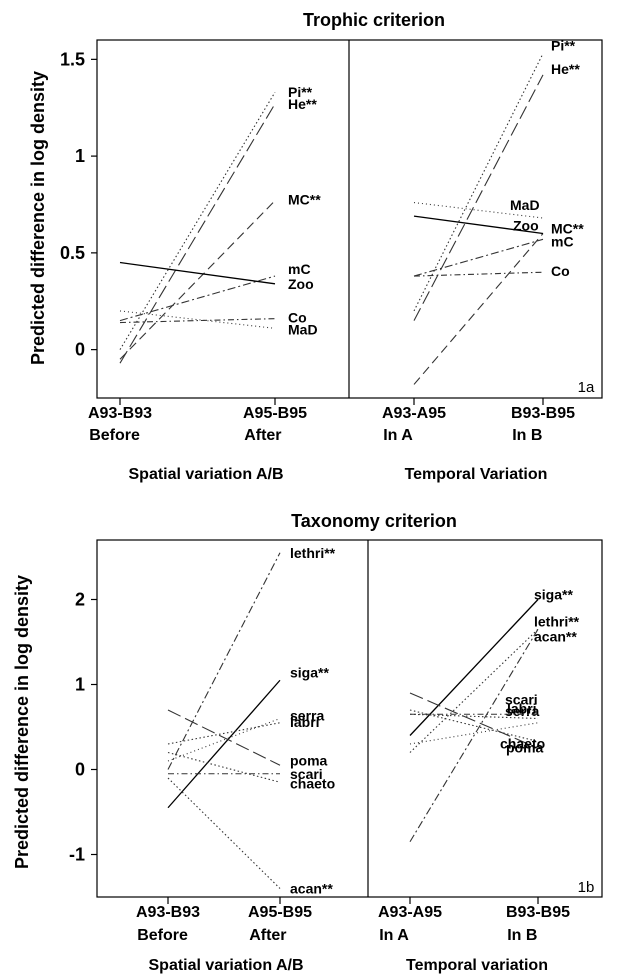 The height and width of the screenshot is (976, 623). I want to click on y-tick-label: -1, so click(77, 855).